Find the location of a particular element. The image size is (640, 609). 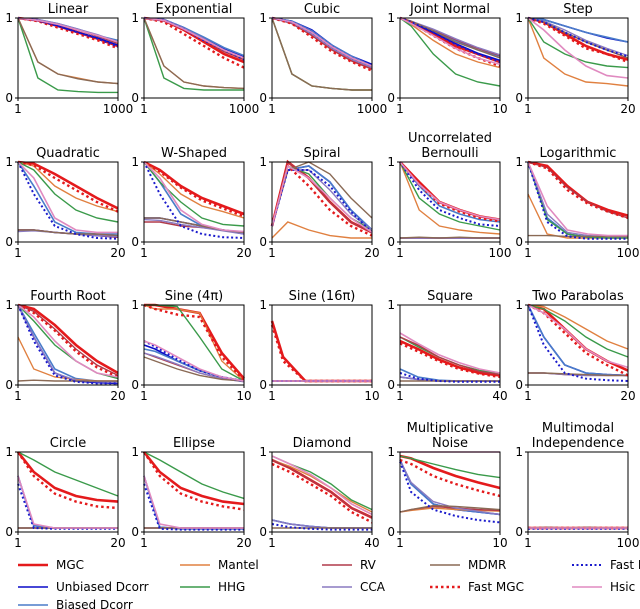

panel-title: Step is located at coordinates (578, 9).